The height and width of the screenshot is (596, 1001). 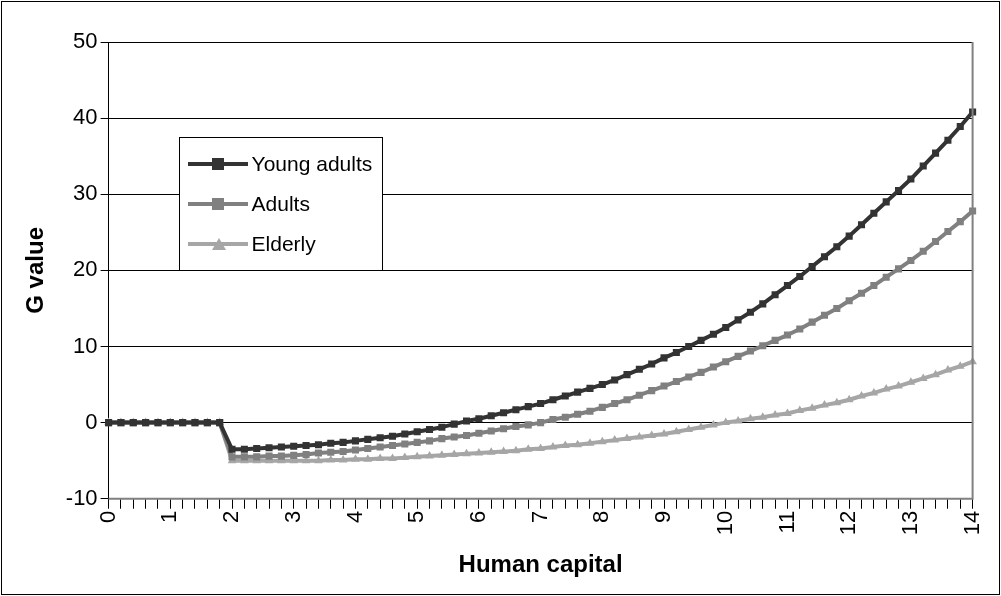 What do you see at coordinates (107, 516) in the screenshot?
I see `x-tick-label: 0` at bounding box center [107, 516].